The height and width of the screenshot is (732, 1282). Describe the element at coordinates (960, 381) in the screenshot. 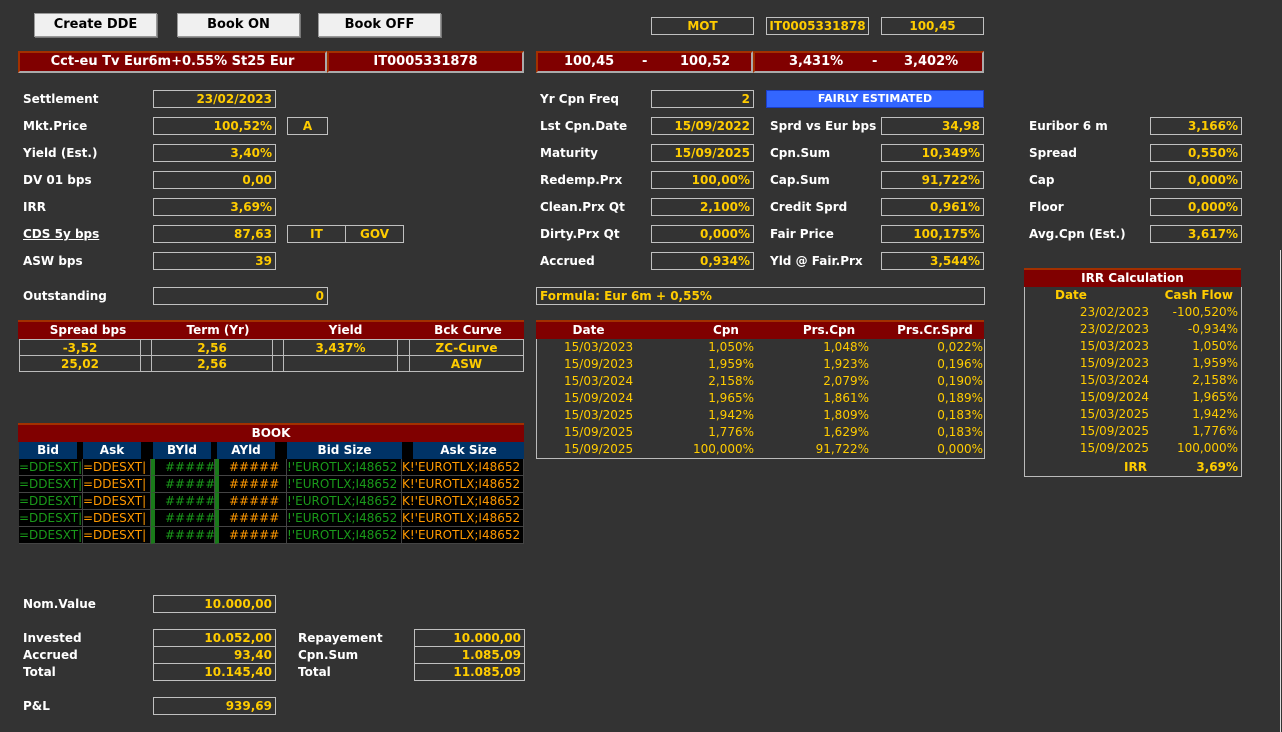

I see `prs-cr-sprd: 0,190%` at that location.